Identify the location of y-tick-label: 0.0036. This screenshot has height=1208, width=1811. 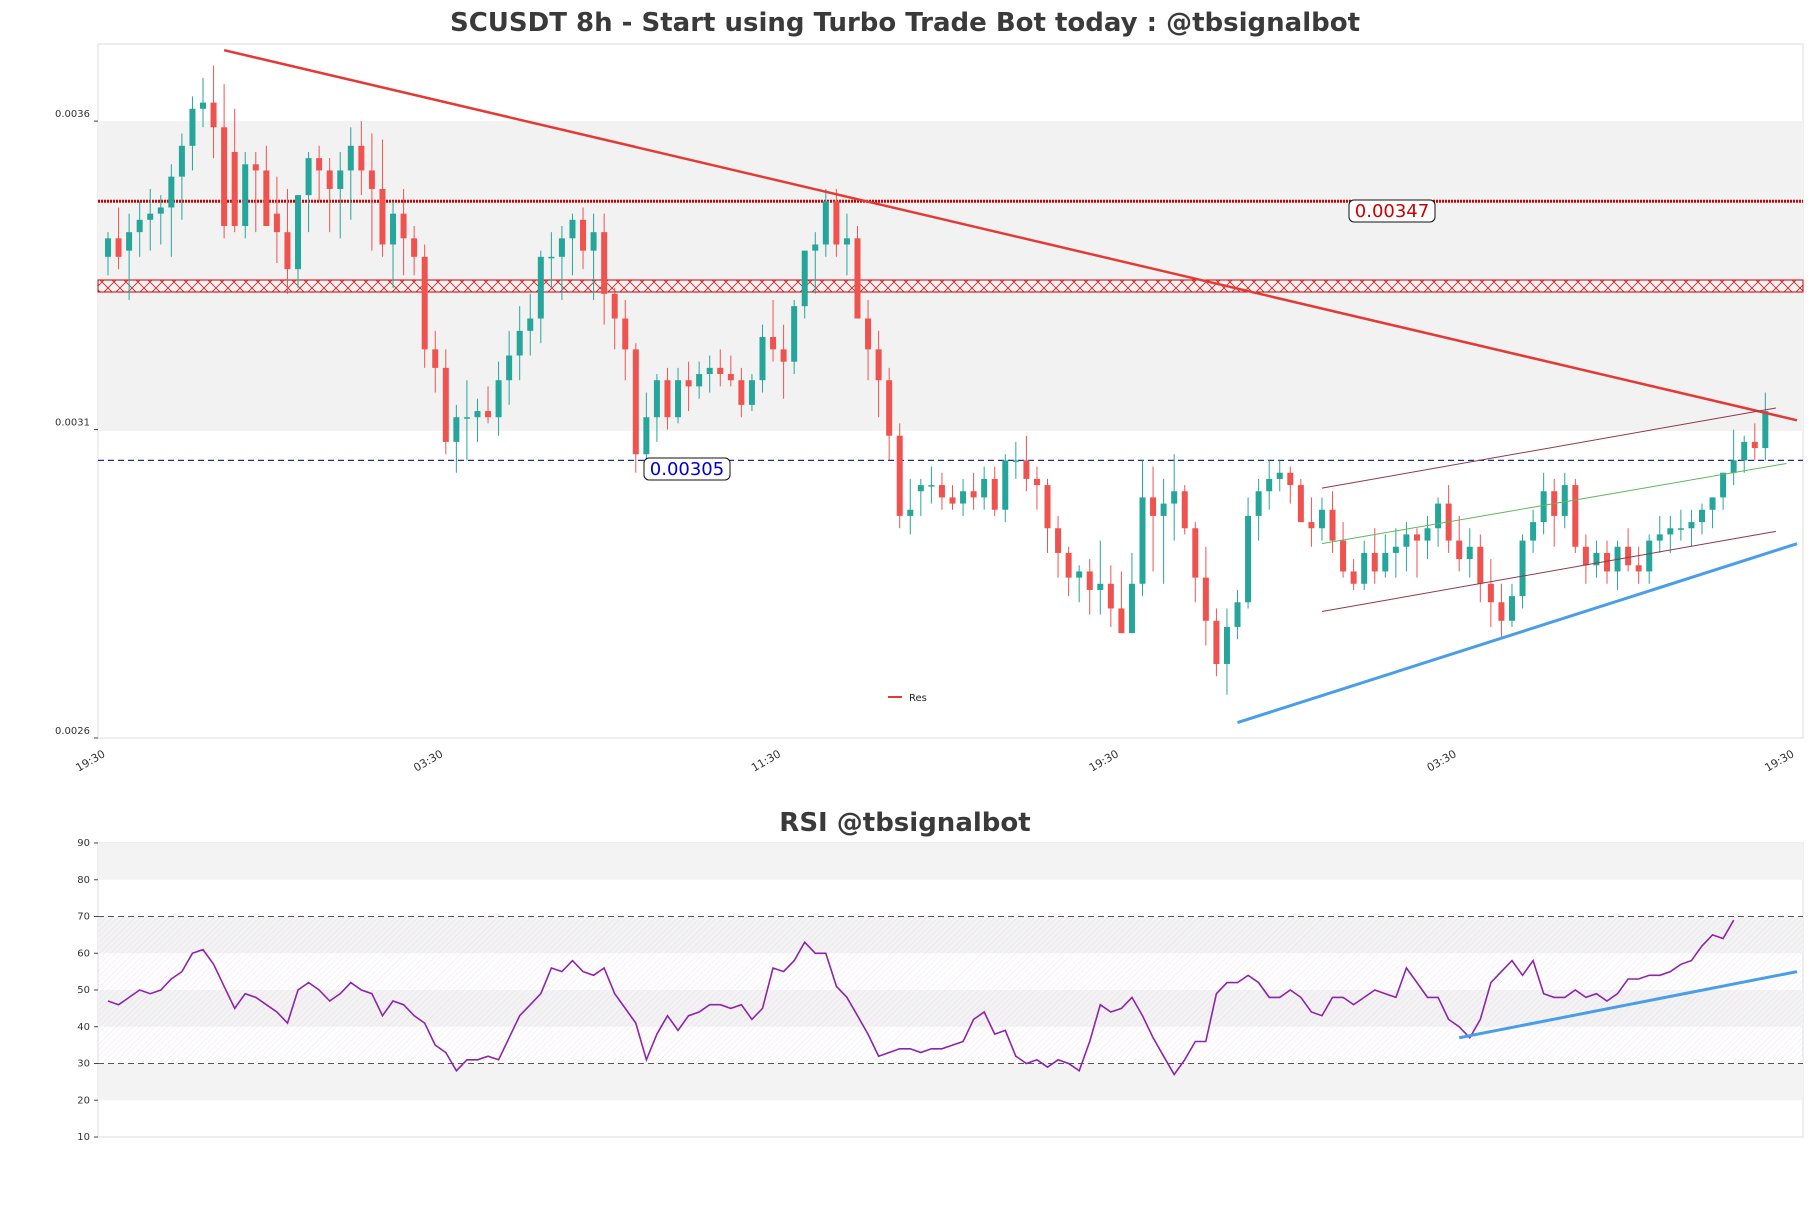
(72, 114).